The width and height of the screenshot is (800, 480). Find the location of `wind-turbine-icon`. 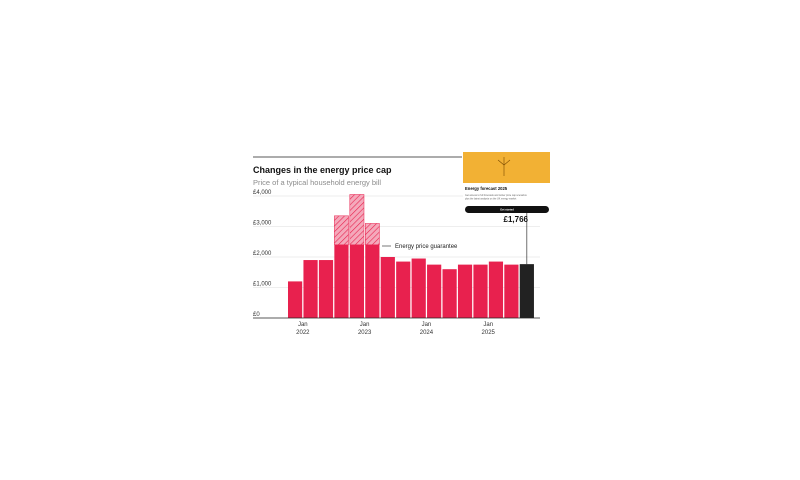

wind-turbine-icon is located at coordinates (504, 166).